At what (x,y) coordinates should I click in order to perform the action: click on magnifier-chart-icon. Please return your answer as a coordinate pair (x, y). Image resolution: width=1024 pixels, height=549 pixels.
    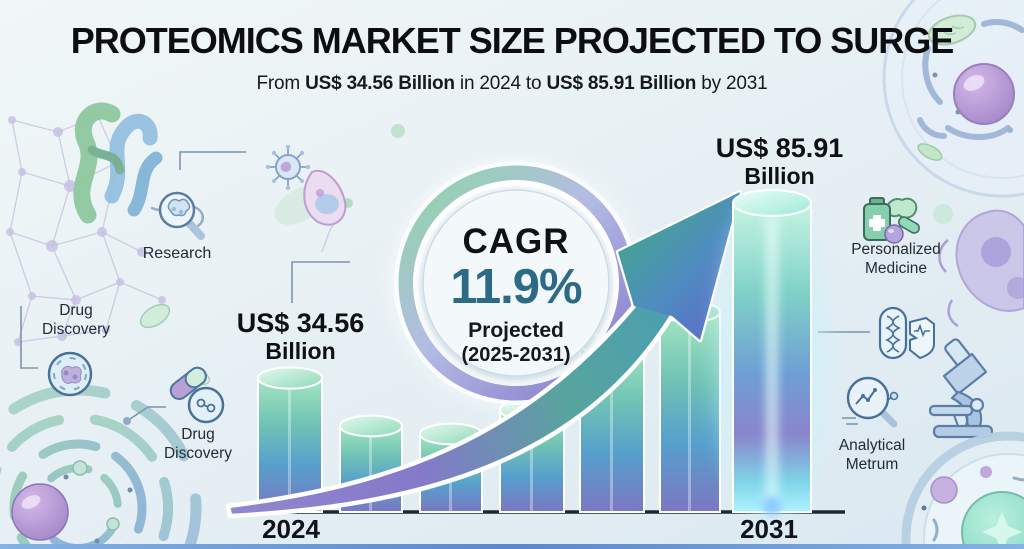
    Looking at the image, I should click on (870, 402).